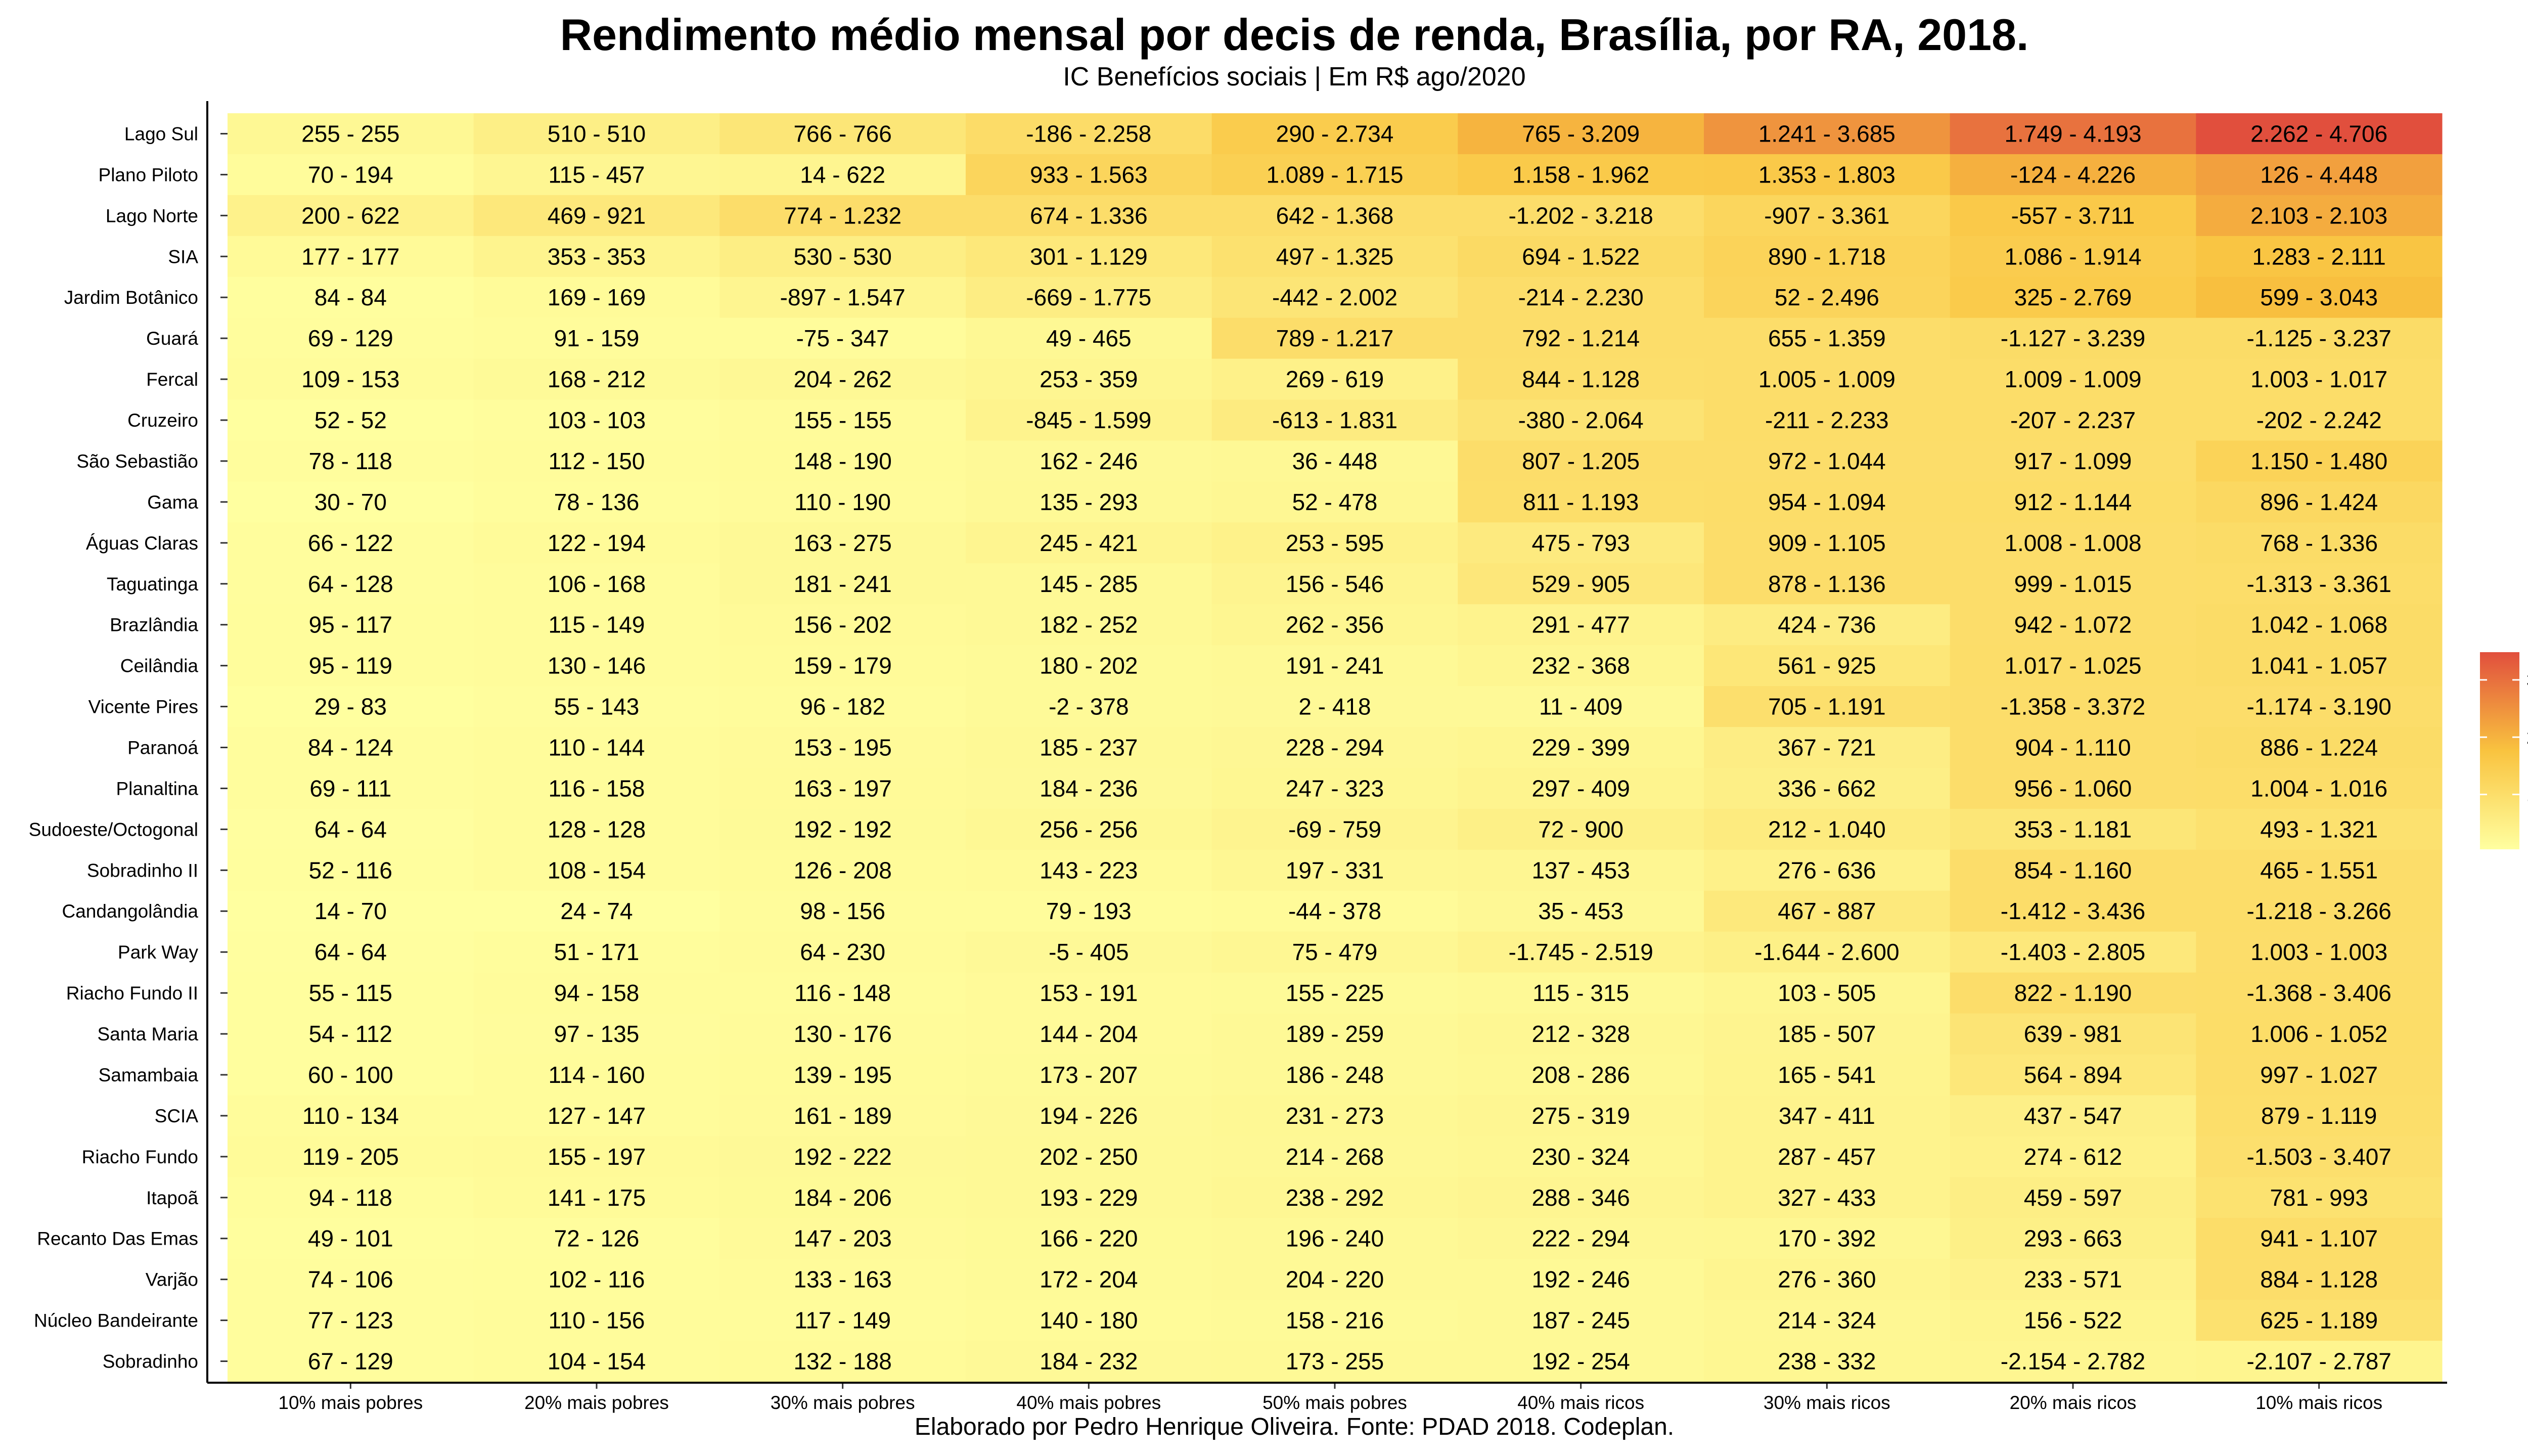 Image resolution: width=2528 pixels, height=1456 pixels. I want to click on row-label: Candangolândia, so click(130, 911).